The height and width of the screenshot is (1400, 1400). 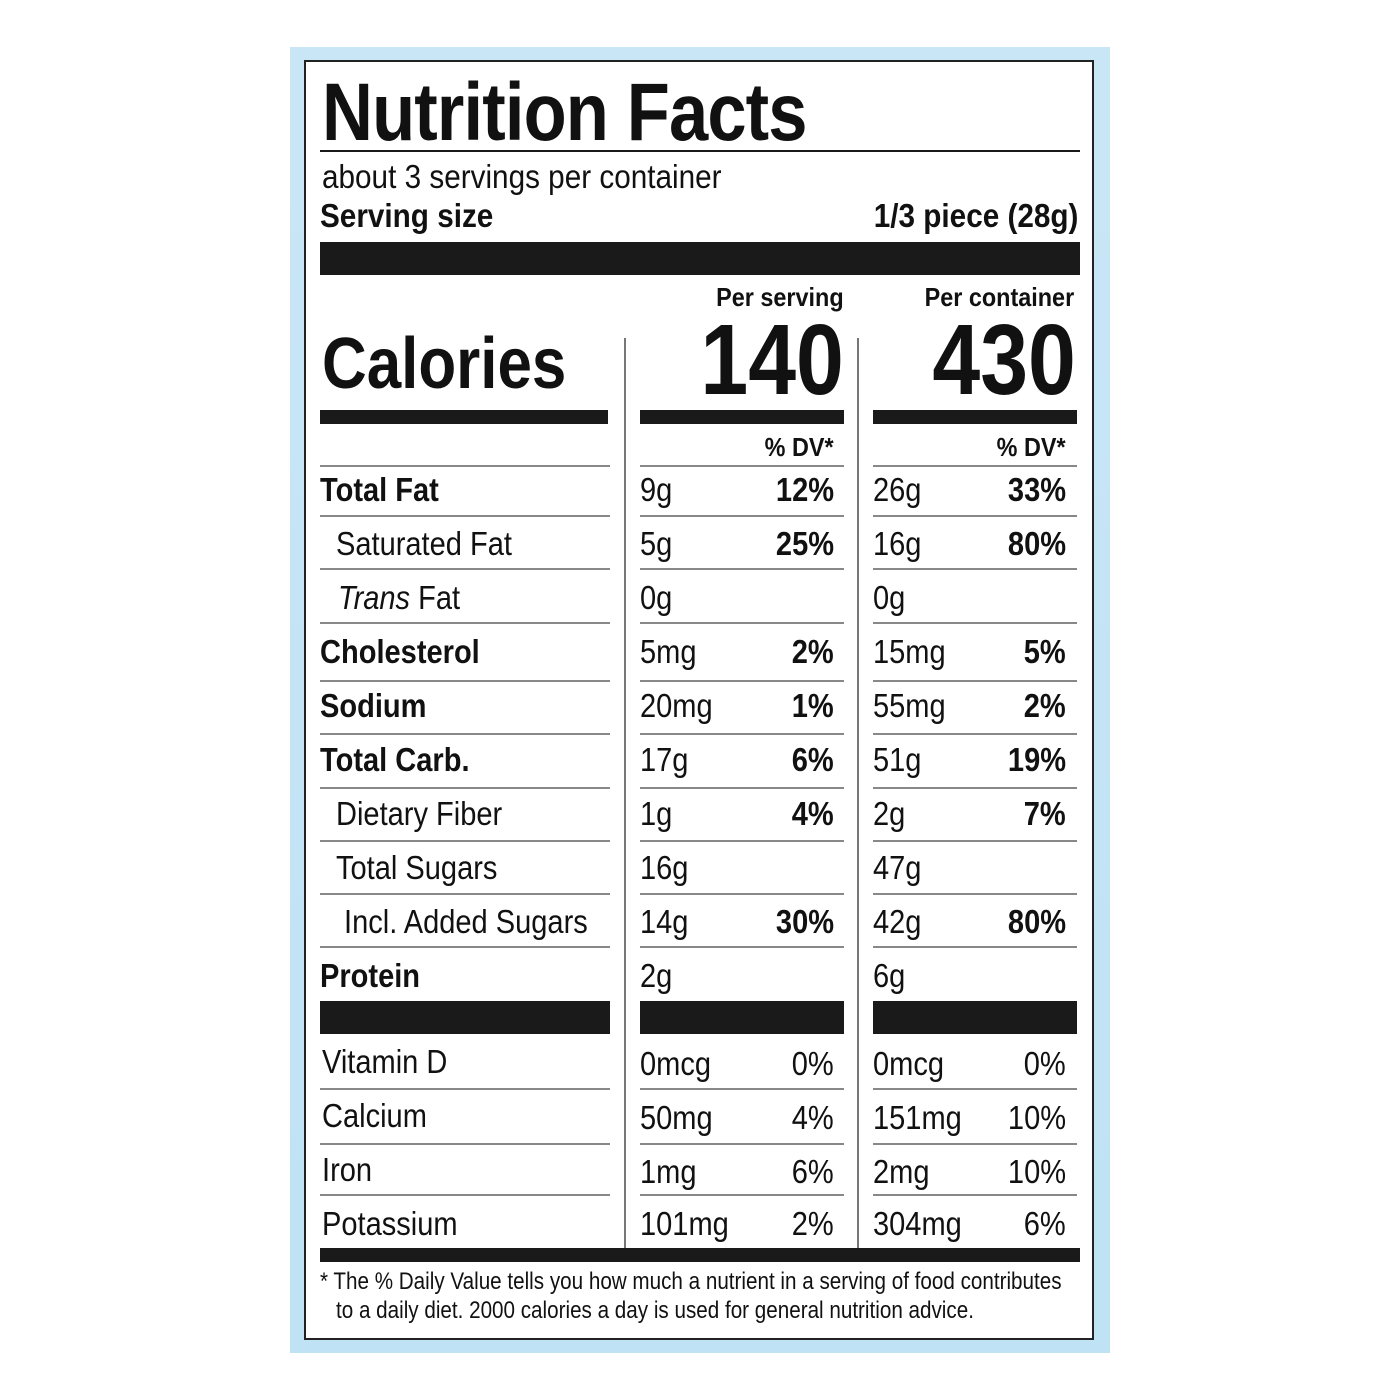 I want to click on serving-dv: 1%, so click(x=813, y=705).